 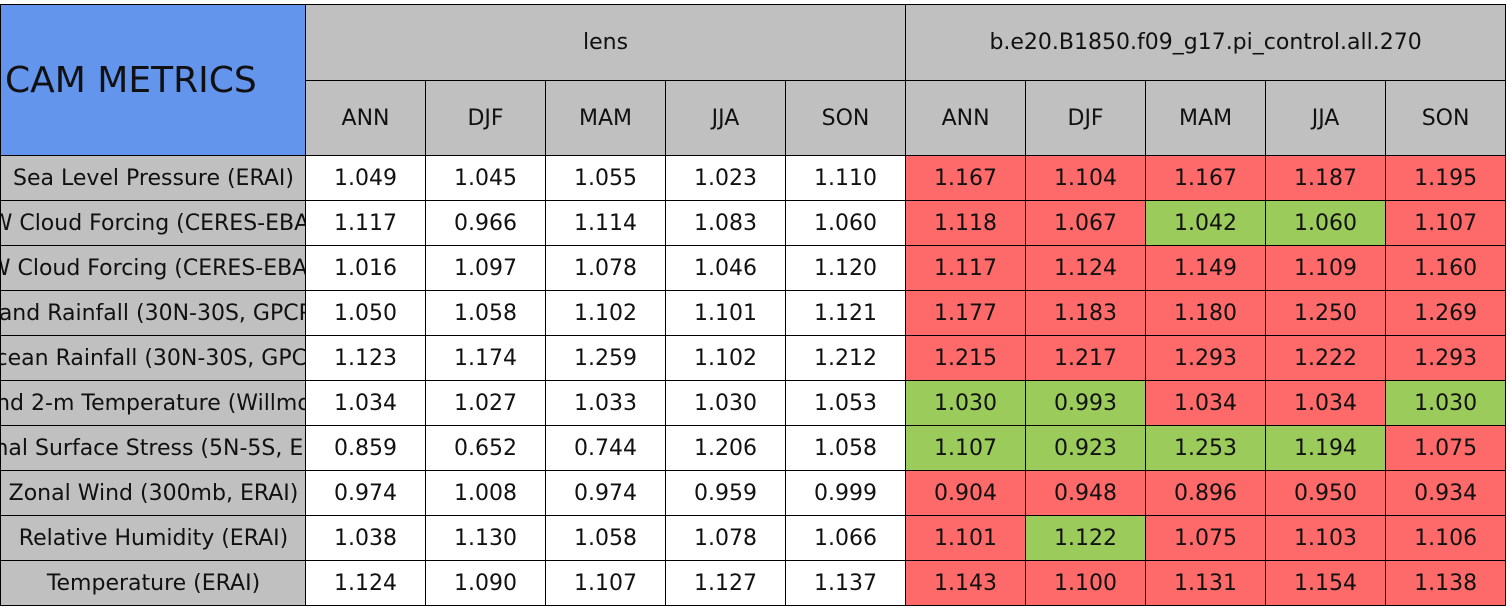 I want to click on control-value: 1.131, so click(x=1206, y=583).